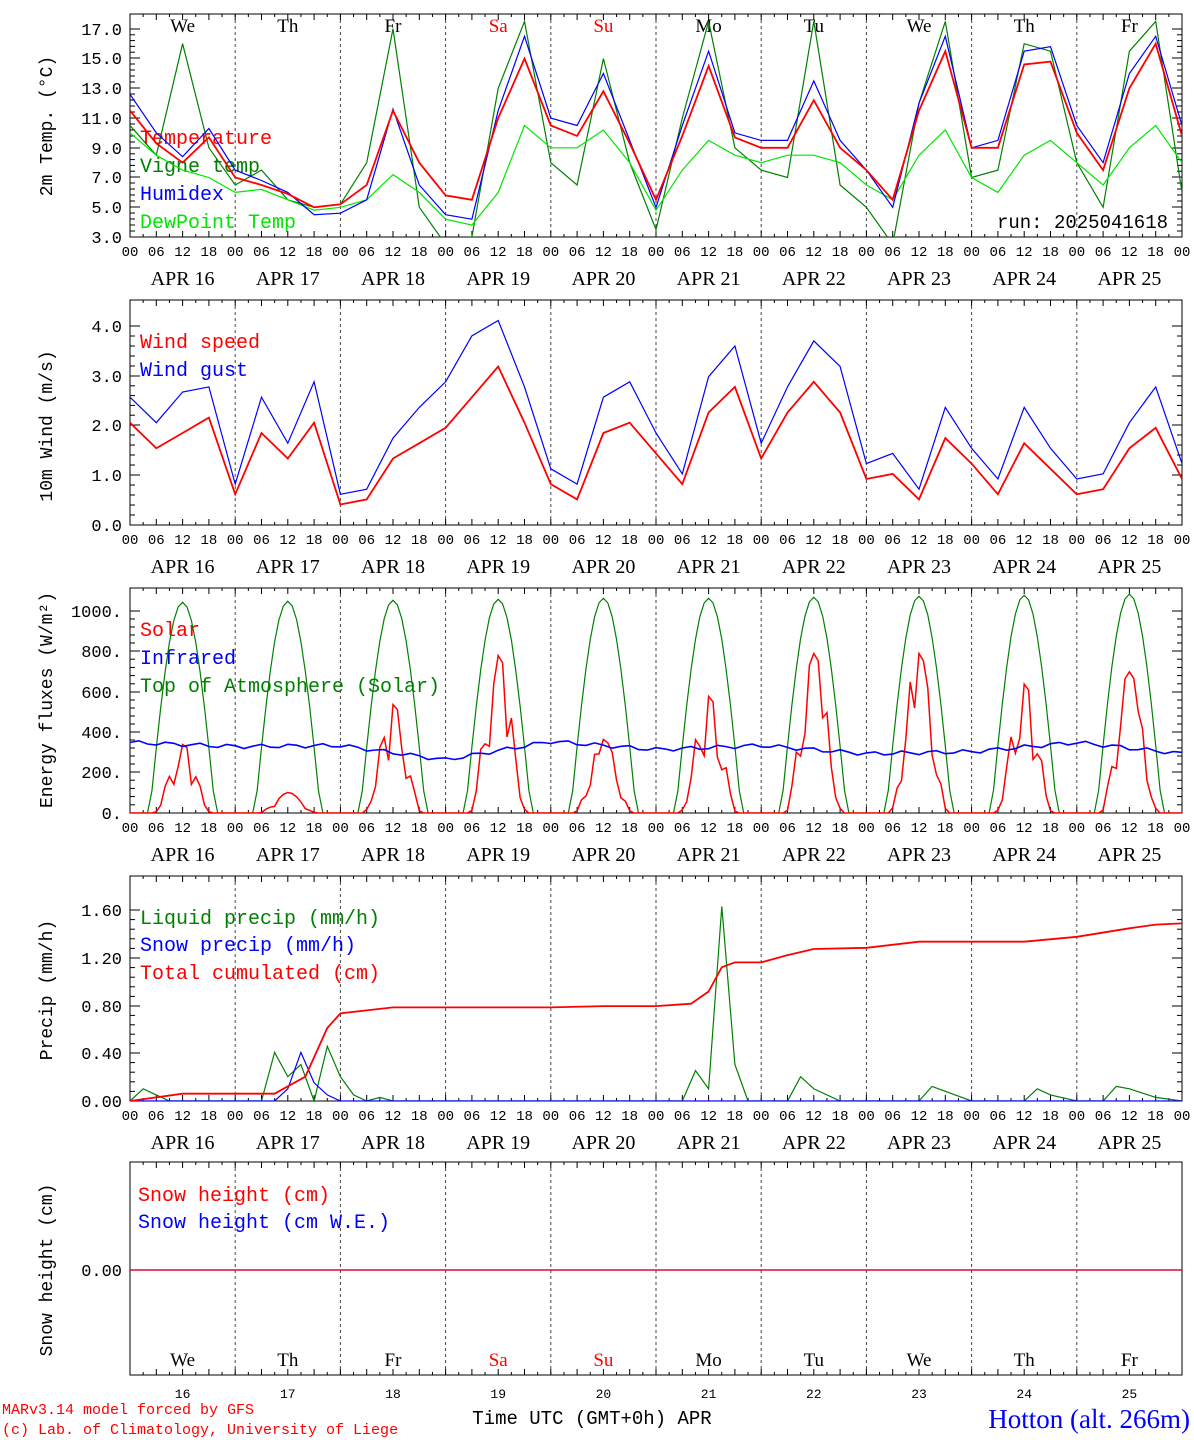 The width and height of the screenshot is (1194, 1440). Describe the element at coordinates (101, 60) in the screenshot. I see `y-tick-label: 15.0` at that location.